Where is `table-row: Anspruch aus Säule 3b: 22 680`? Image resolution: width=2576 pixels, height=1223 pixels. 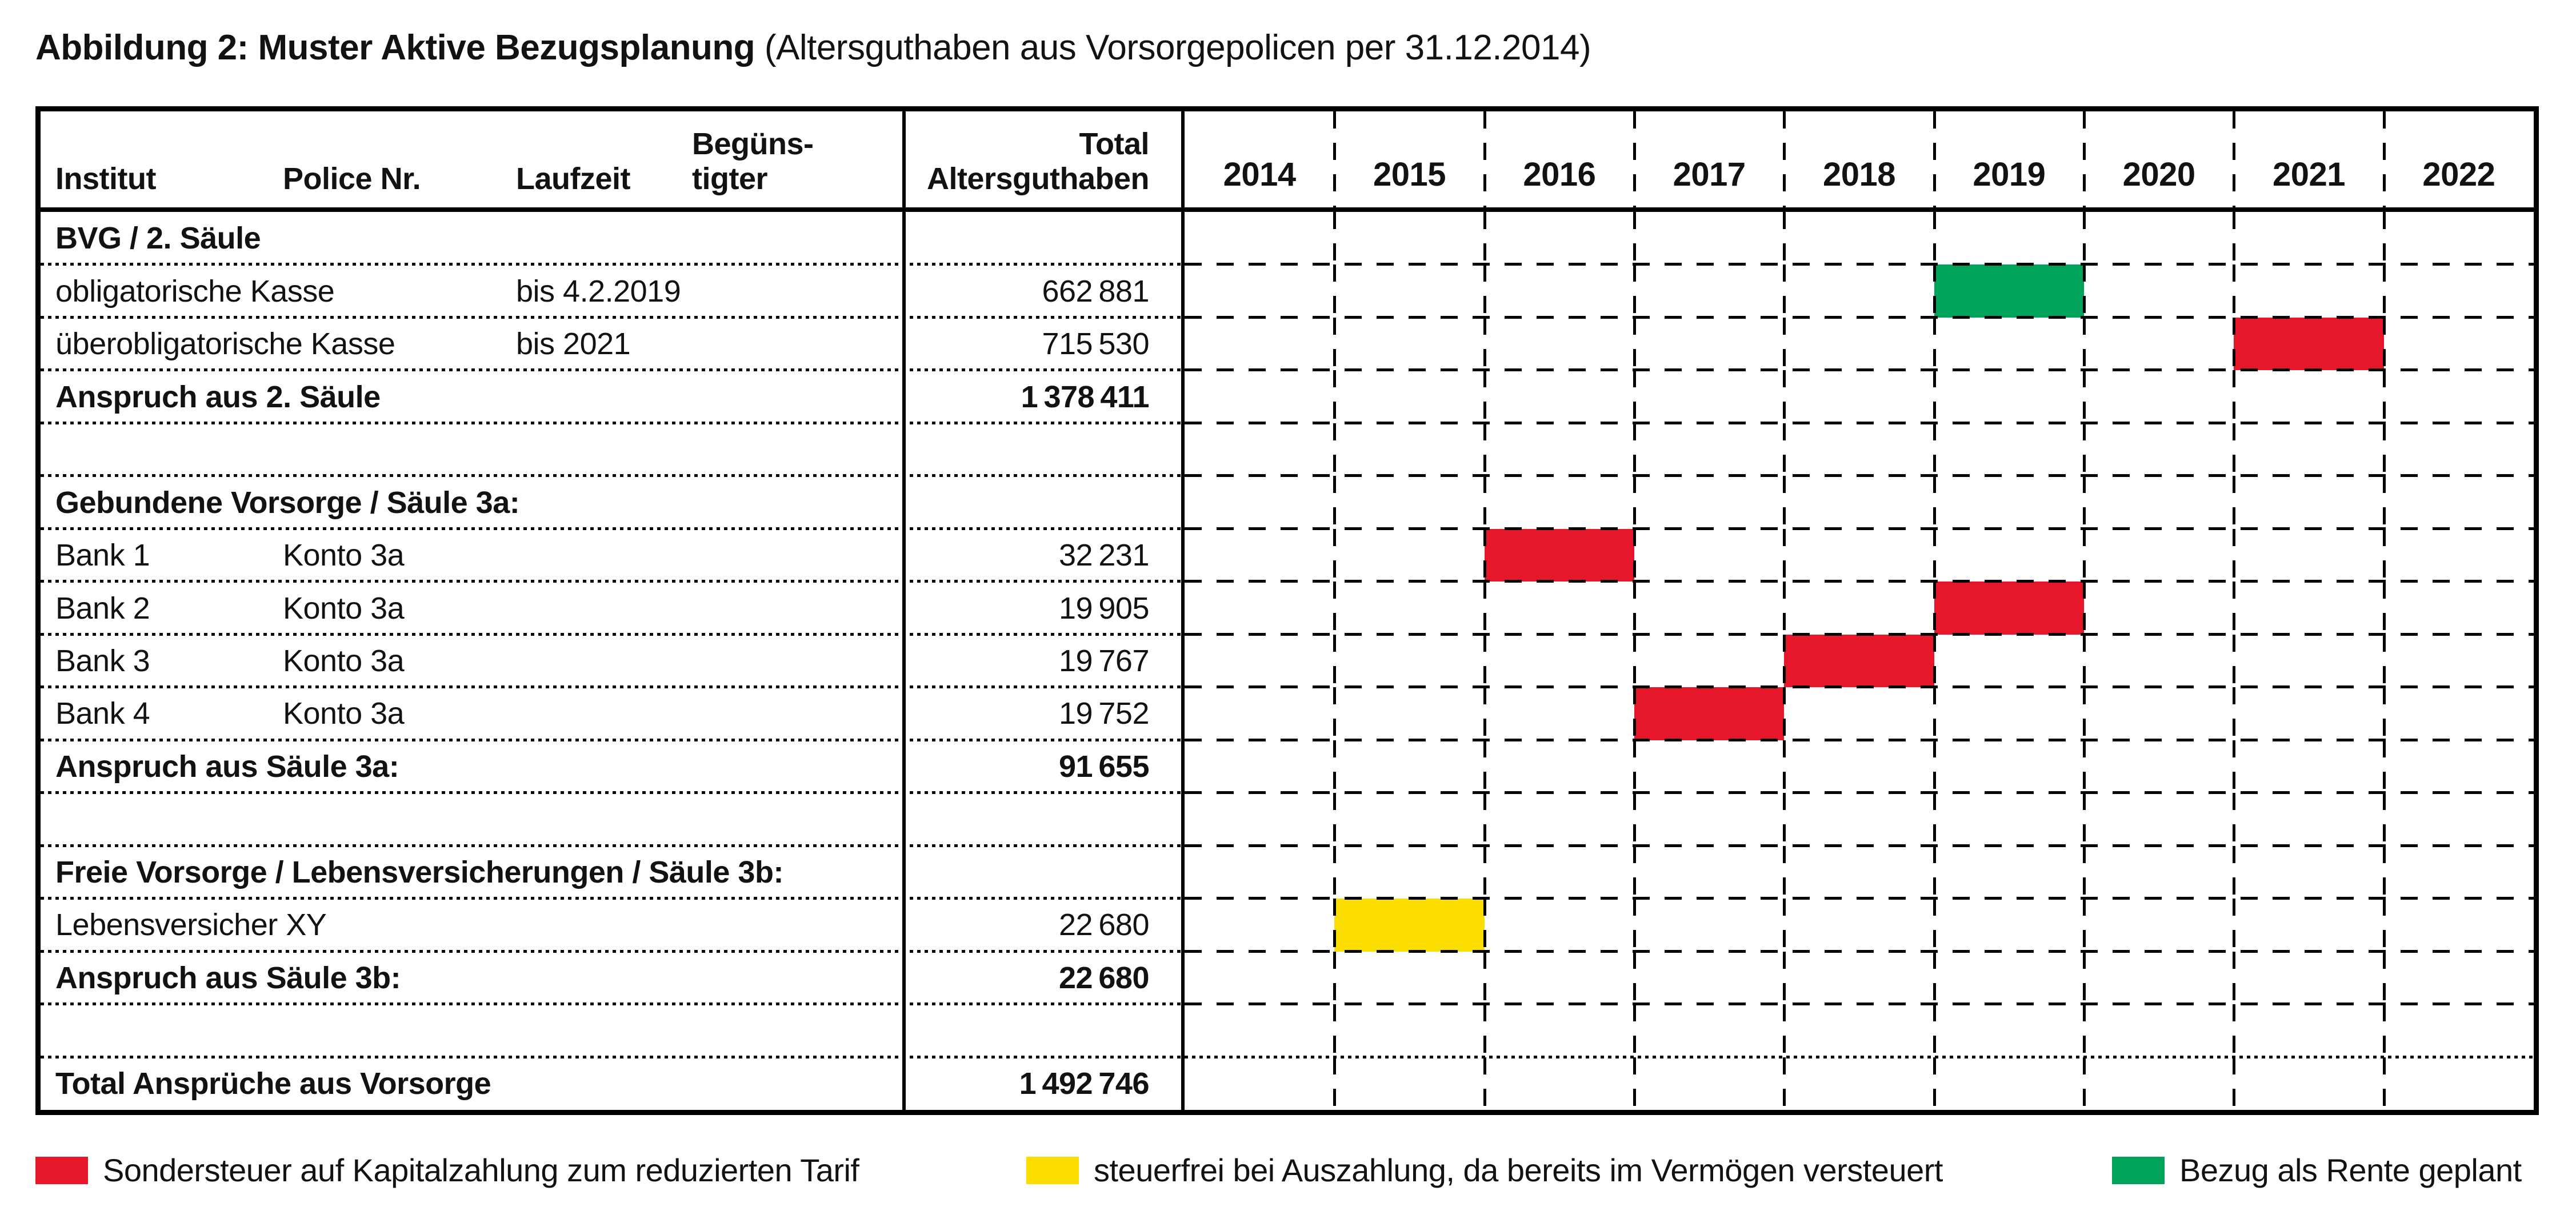
table-row: Anspruch aus Säule 3b: 22 680 is located at coordinates (1287, 977).